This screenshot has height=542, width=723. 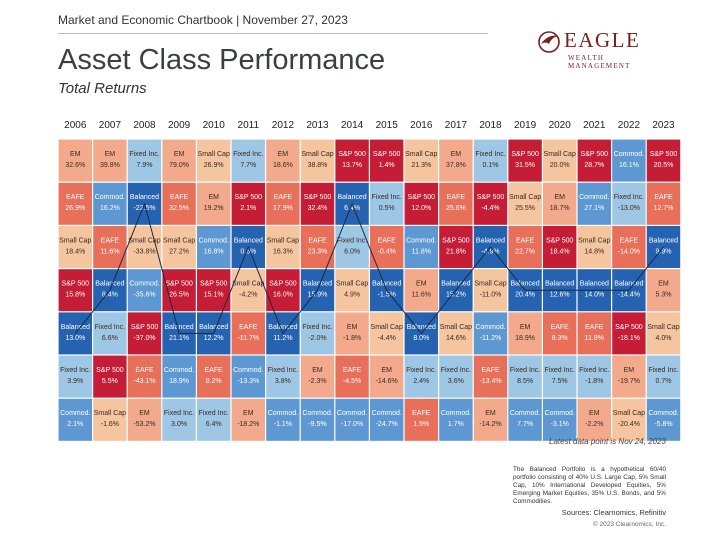 What do you see at coordinates (629, 333) in the screenshot?
I see `quilt-cell: S&P 500 -18.1%` at bounding box center [629, 333].